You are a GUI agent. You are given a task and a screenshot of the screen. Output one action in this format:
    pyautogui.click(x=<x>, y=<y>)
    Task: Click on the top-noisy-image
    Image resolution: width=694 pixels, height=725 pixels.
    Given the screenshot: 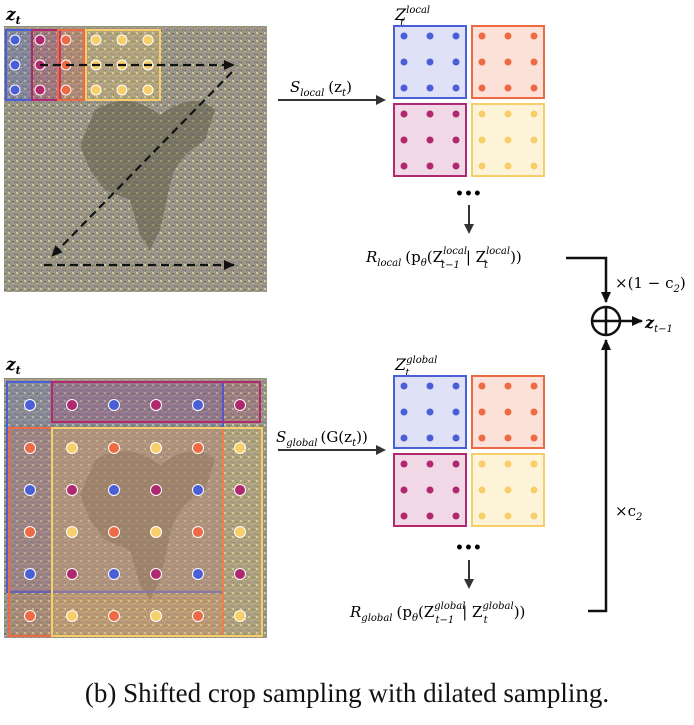 What is the action you would take?
    pyautogui.click(x=135, y=159)
    